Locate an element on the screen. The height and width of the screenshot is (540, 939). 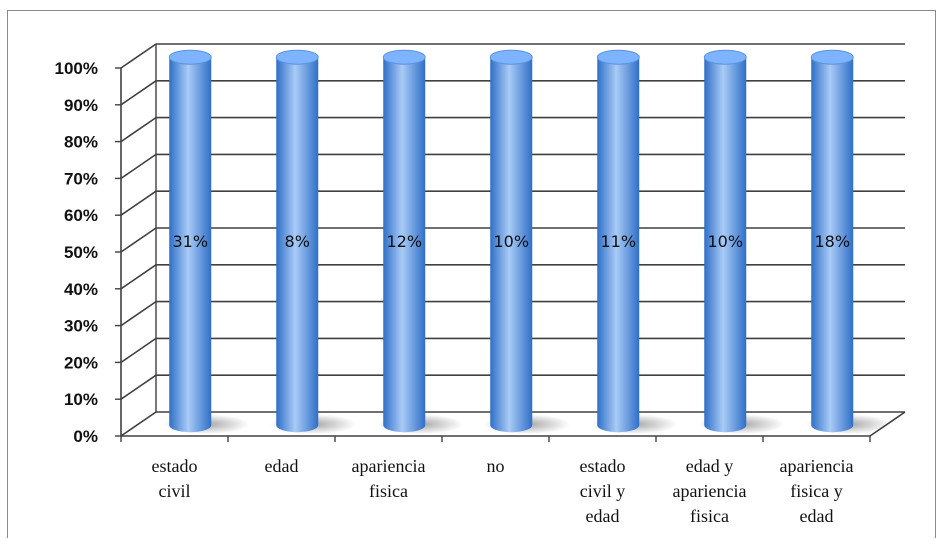
y-tick-label: 100% is located at coordinates (76, 68).